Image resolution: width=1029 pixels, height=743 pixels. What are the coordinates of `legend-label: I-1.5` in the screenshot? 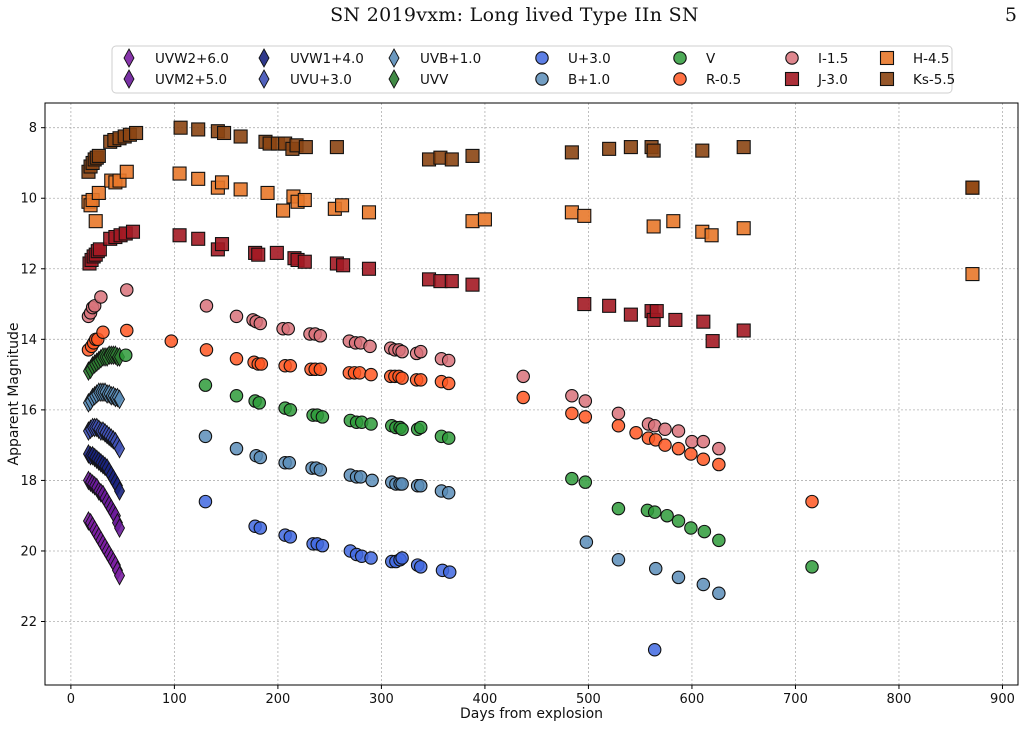 It's located at (833, 59).